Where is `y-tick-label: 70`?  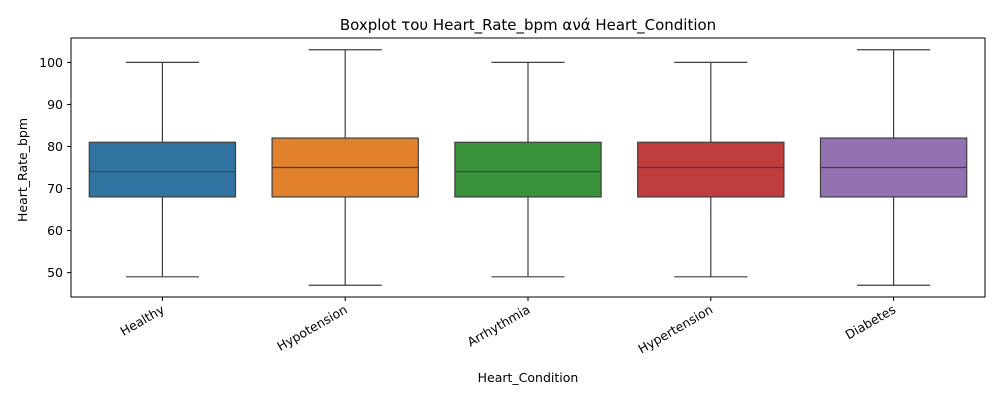 y-tick-label: 70 is located at coordinates (55, 188).